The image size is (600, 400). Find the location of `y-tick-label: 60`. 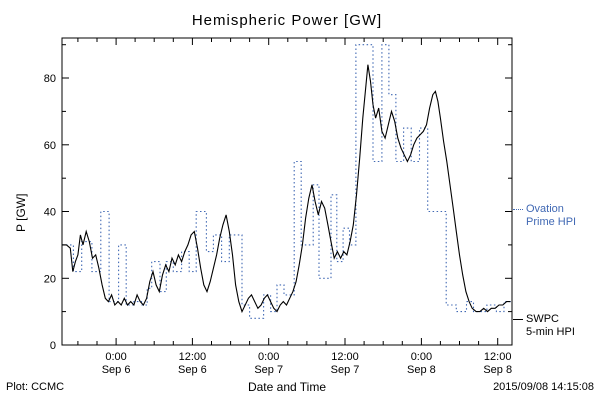

y-tick-label: 60 is located at coordinates (50, 146).